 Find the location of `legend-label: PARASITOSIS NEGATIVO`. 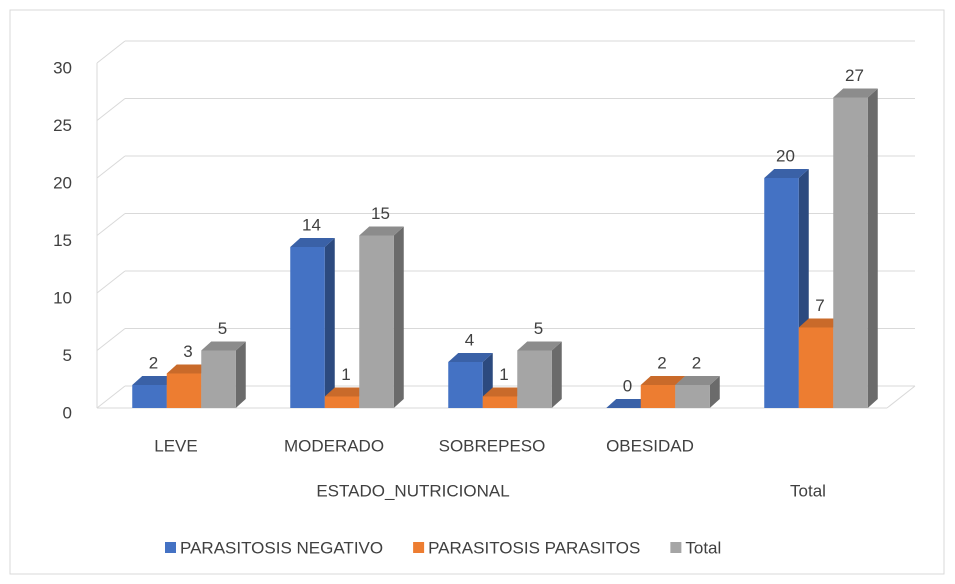

legend-label: PARASITOSIS NEGATIVO is located at coordinates (281, 547).